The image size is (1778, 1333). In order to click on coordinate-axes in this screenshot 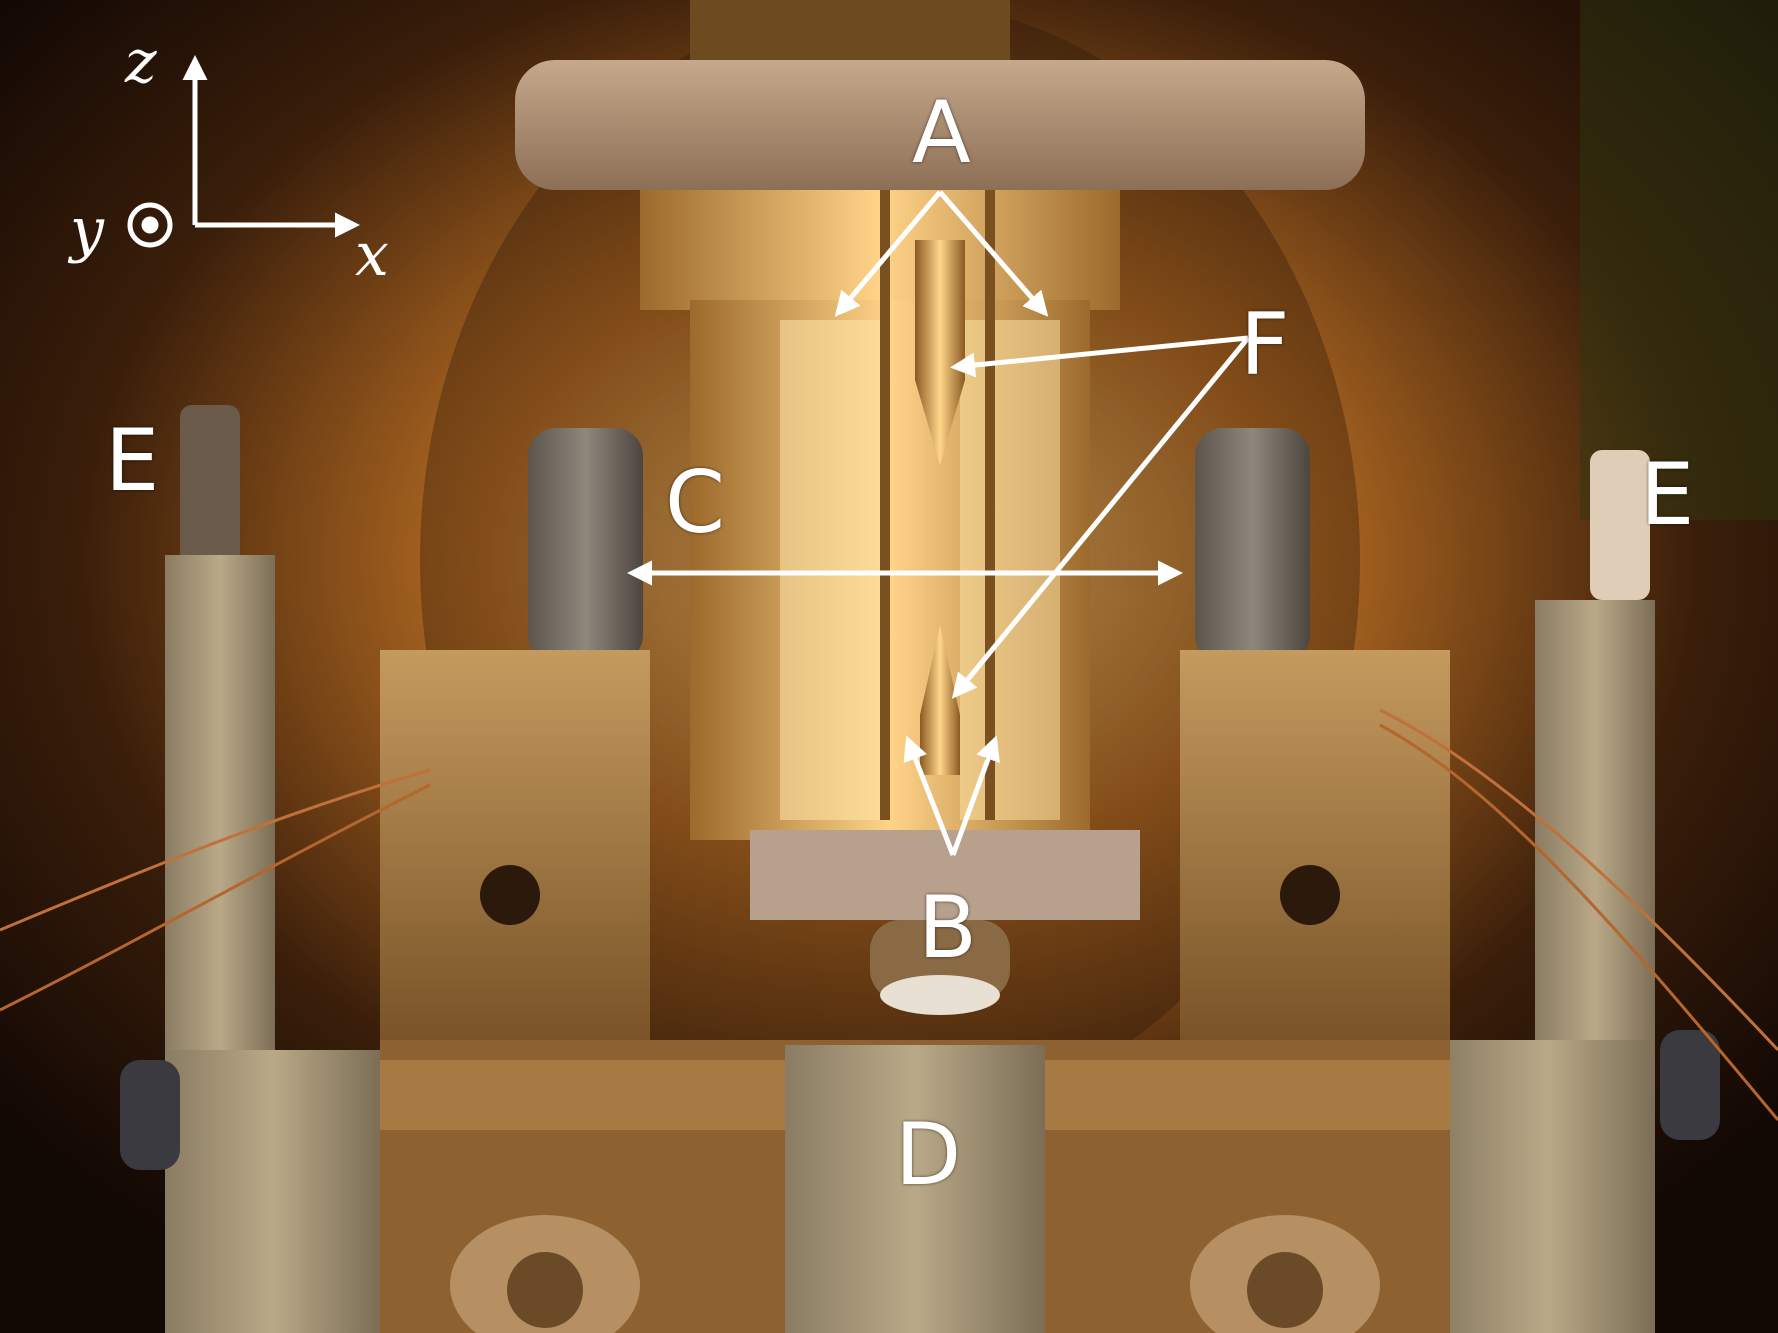, I will do `click(243, 151)`.